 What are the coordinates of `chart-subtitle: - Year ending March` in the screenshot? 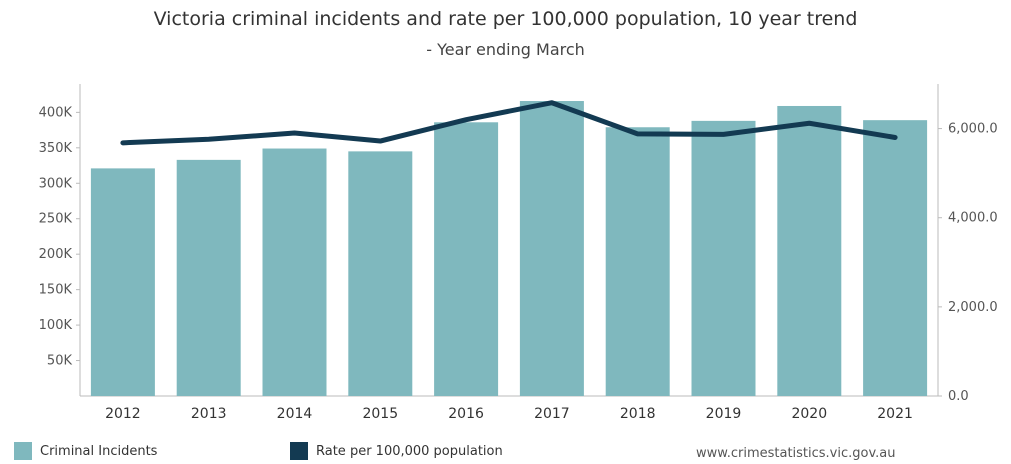 It's located at (505, 49).